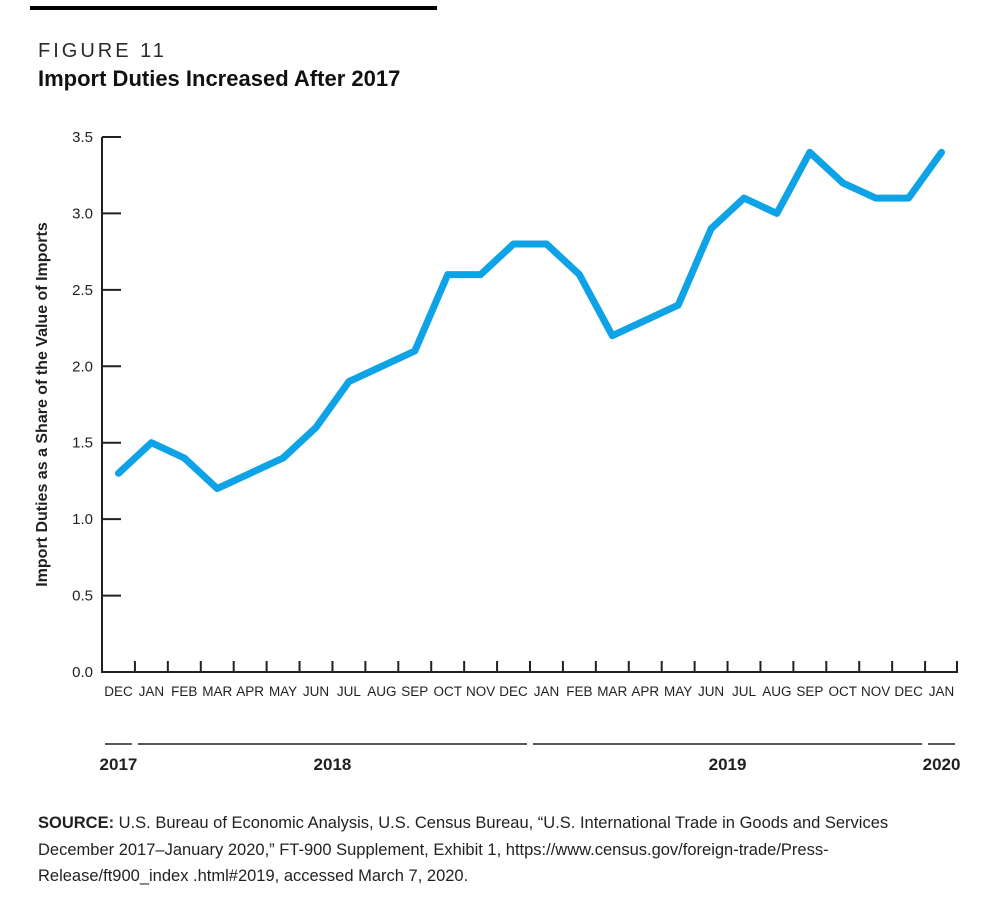 This screenshot has width=1000, height=919. What do you see at coordinates (942, 764) in the screenshot?
I see `year-label: 2020` at bounding box center [942, 764].